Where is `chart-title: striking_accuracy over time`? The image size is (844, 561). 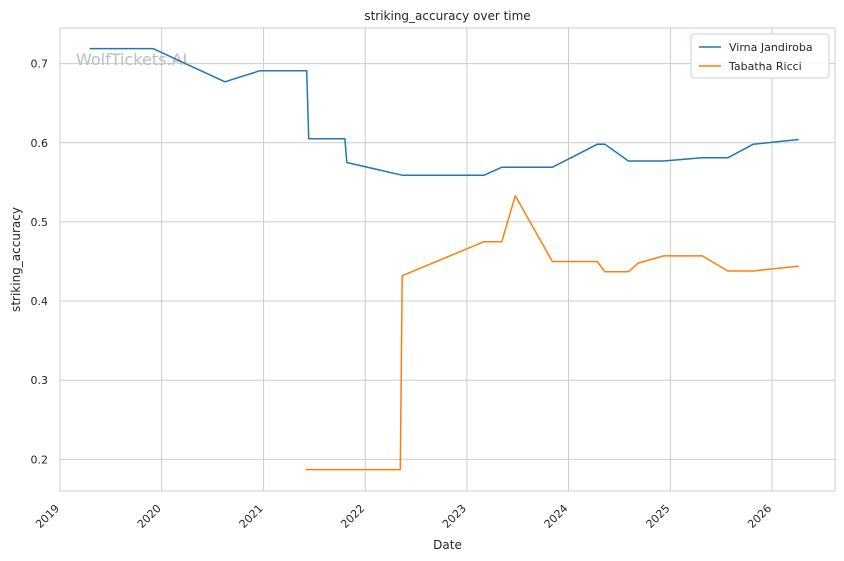
chart-title: striking_accuracy over time is located at coordinates (447, 16).